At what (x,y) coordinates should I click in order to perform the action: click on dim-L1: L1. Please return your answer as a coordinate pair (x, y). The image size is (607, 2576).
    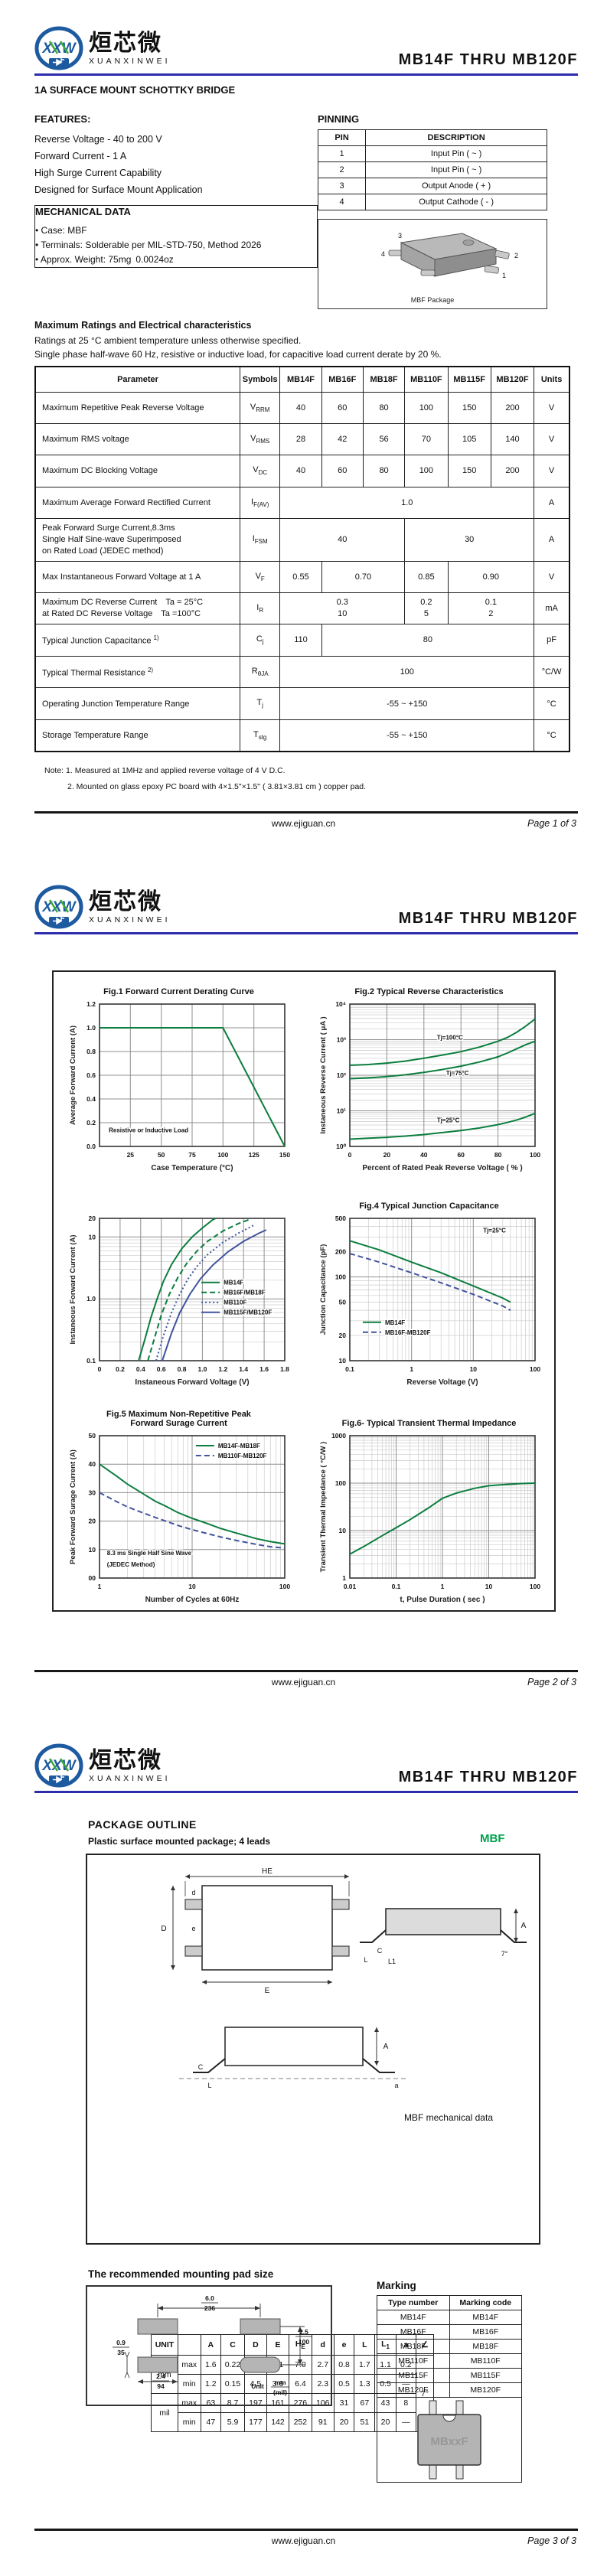
    Looking at the image, I should click on (392, 1961).